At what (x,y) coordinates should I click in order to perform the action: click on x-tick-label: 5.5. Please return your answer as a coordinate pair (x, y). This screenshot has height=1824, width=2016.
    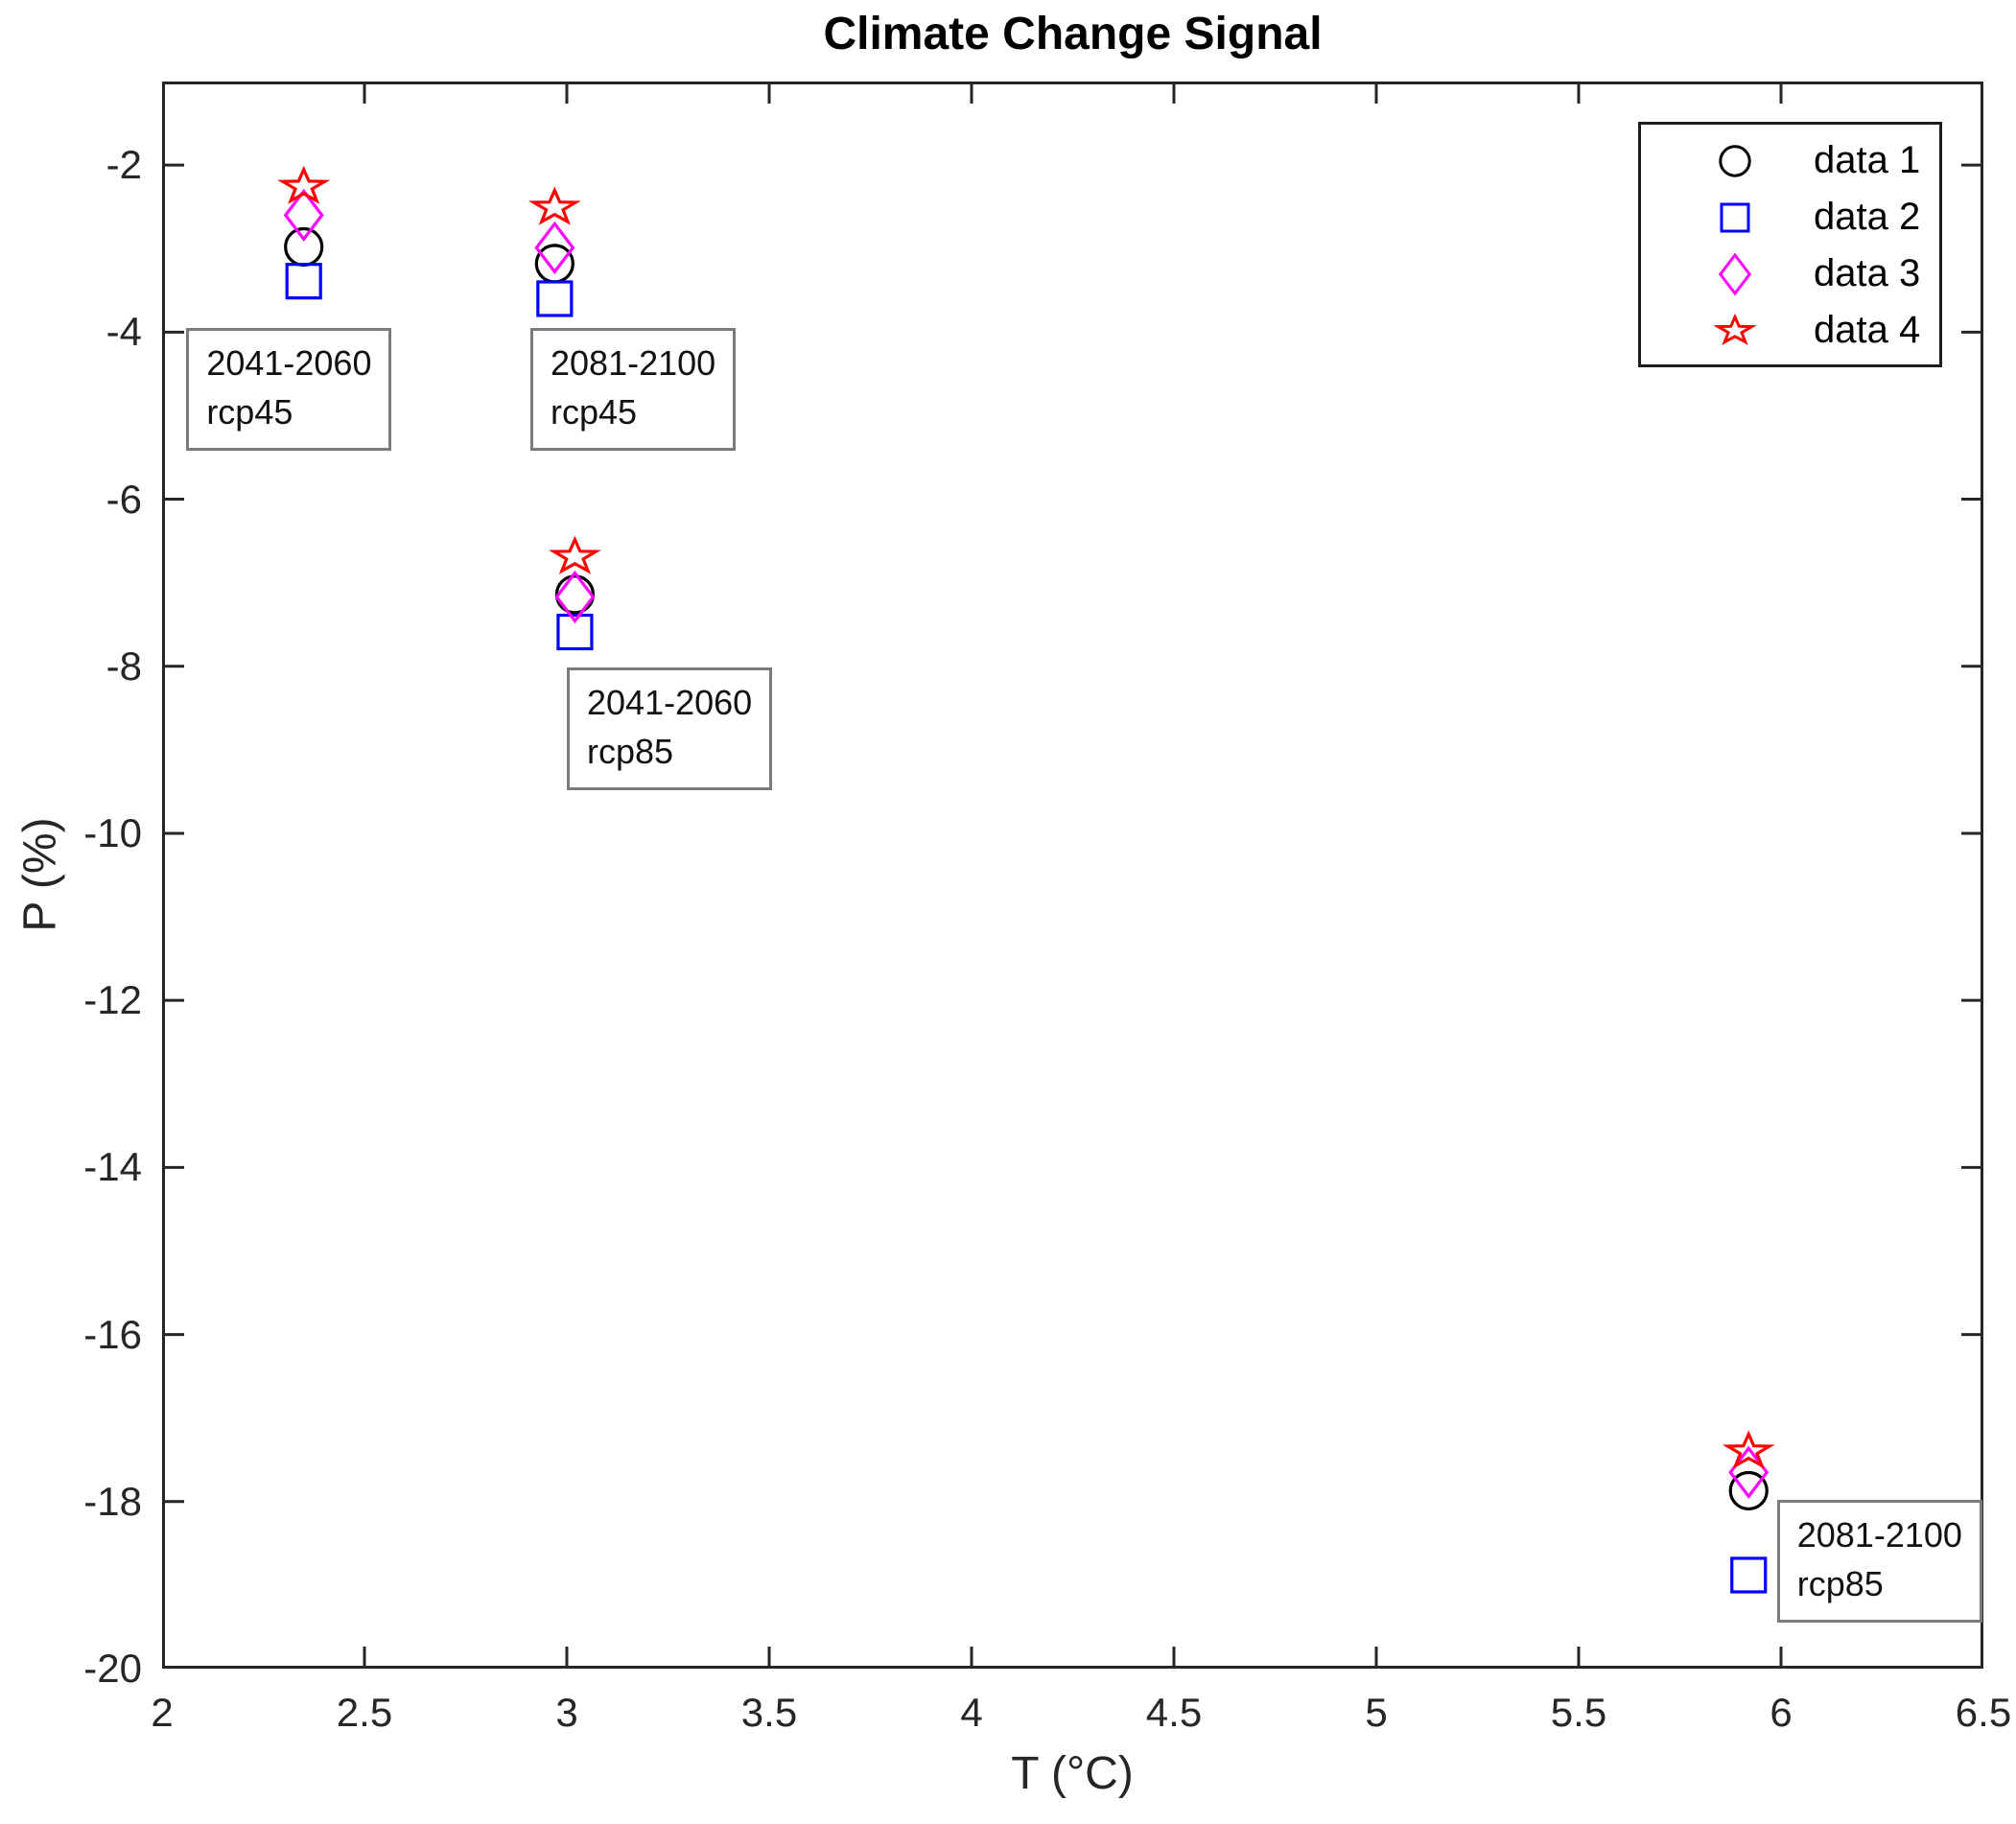
    Looking at the image, I should click on (1578, 1713).